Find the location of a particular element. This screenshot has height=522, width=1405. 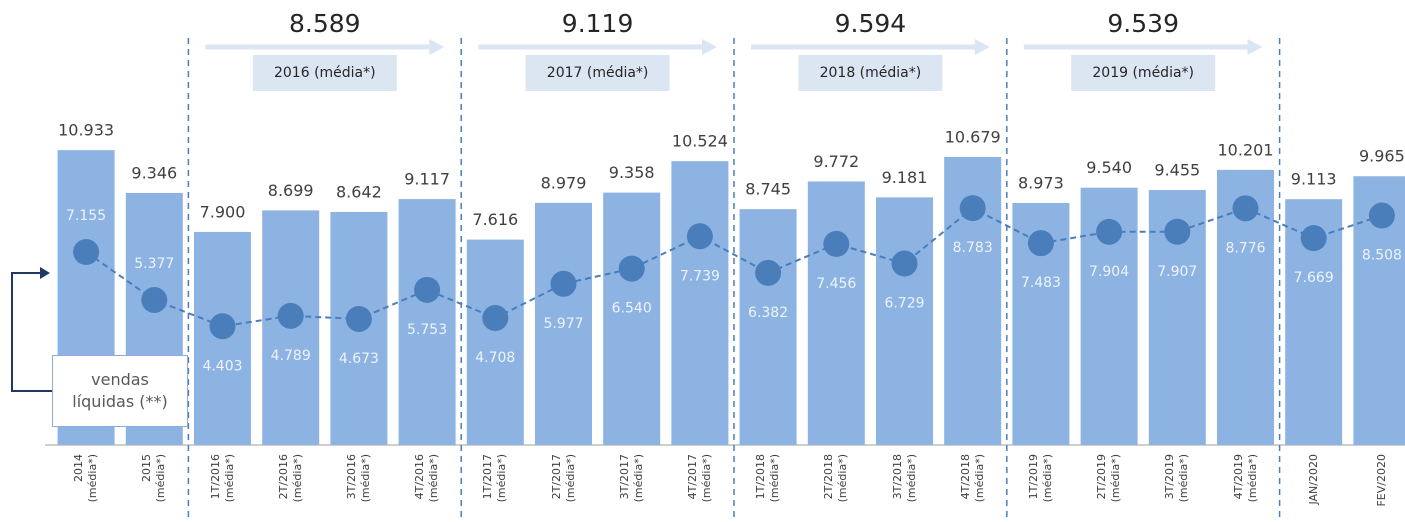

group-value: 8.589 is located at coordinates (325, 23).